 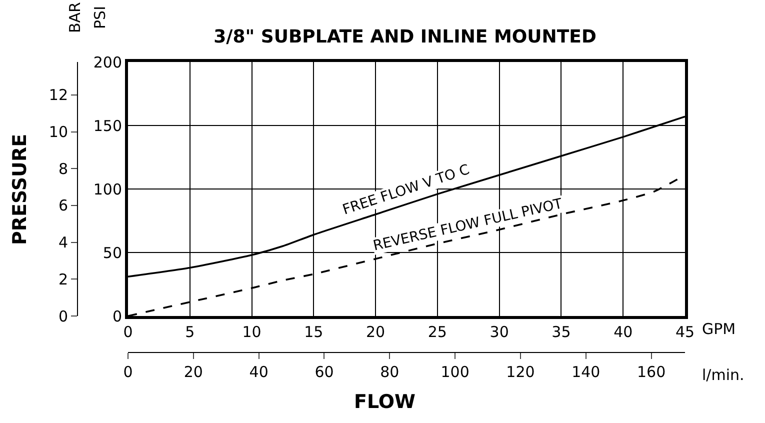 I want to click on y-tick-label: 100, so click(x=107, y=189).